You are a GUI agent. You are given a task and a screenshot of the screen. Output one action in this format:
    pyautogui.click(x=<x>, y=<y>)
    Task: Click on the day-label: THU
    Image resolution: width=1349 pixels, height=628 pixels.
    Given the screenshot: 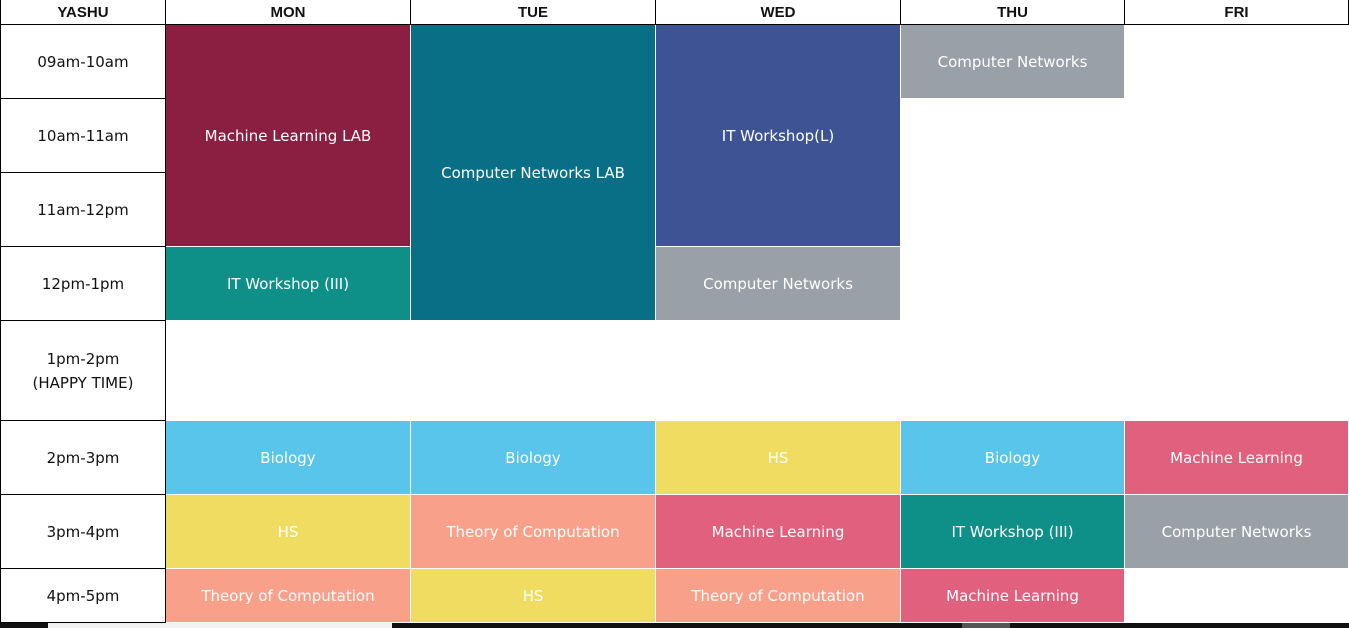 What is the action you would take?
    pyautogui.click(x=1012, y=12)
    